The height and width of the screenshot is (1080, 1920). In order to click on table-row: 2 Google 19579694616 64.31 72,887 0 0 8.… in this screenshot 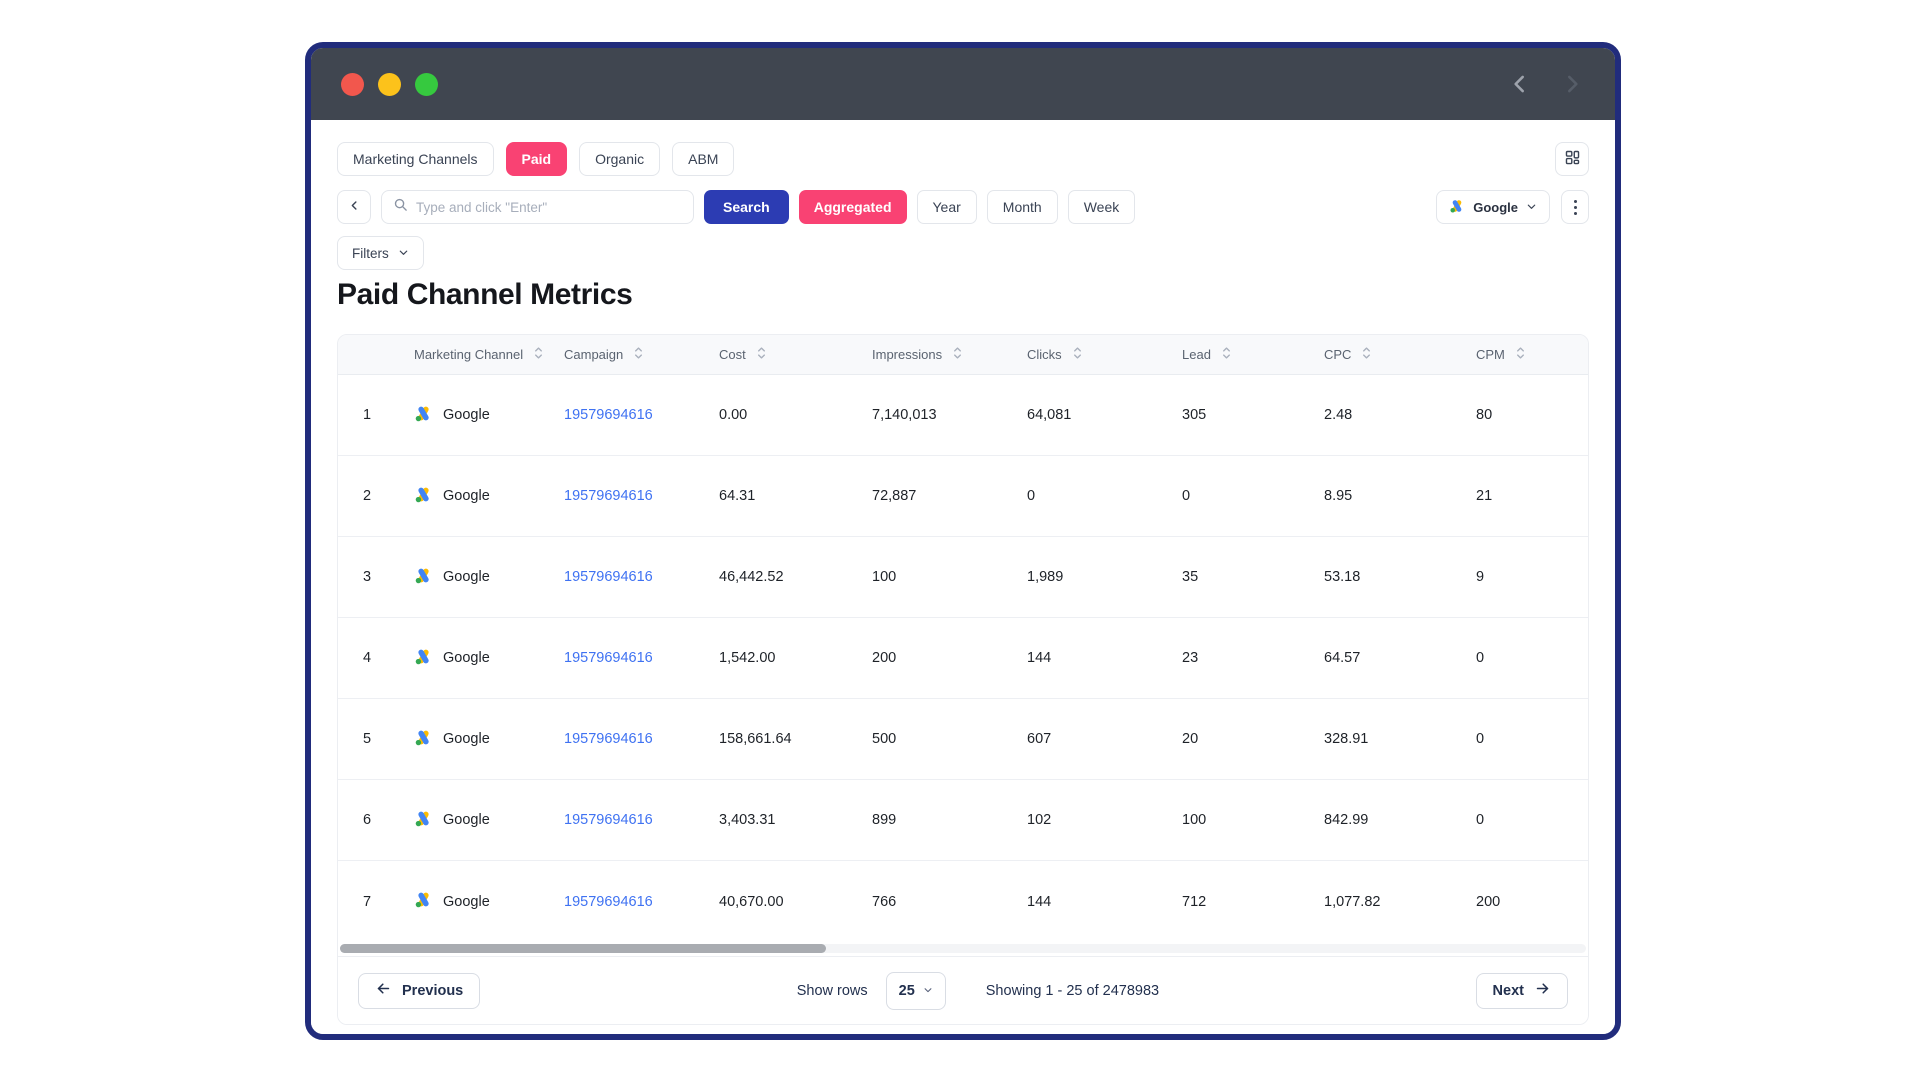, I will do `click(963, 496)`.